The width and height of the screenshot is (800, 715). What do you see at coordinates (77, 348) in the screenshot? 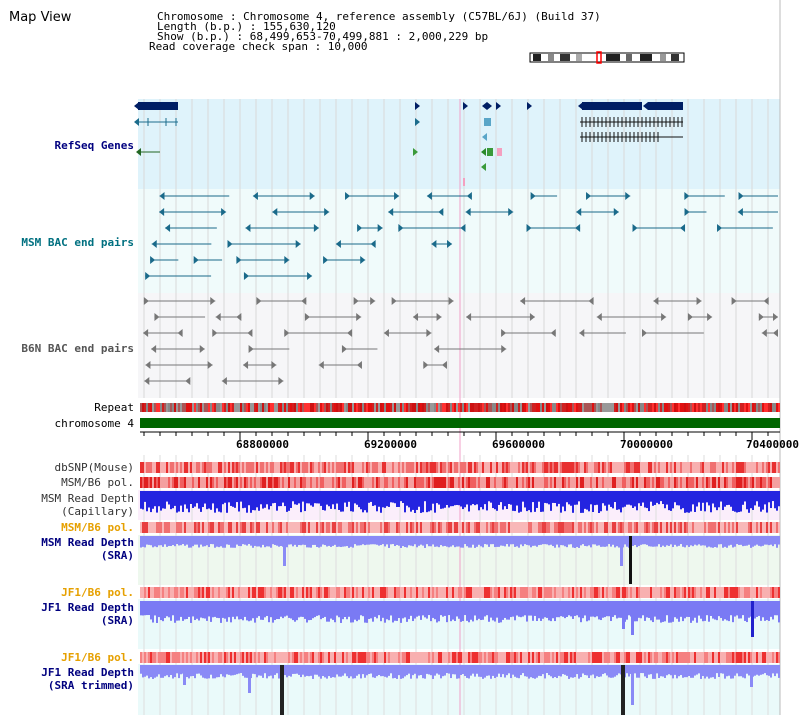
I see `track-label-b6n-bac: B6N BAC end pairs` at bounding box center [77, 348].